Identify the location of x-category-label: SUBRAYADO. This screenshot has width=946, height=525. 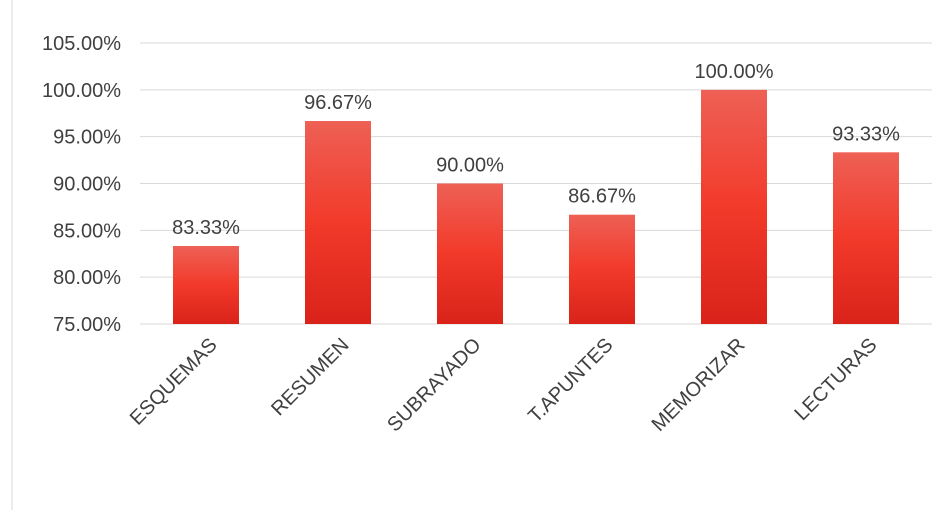
(434, 385).